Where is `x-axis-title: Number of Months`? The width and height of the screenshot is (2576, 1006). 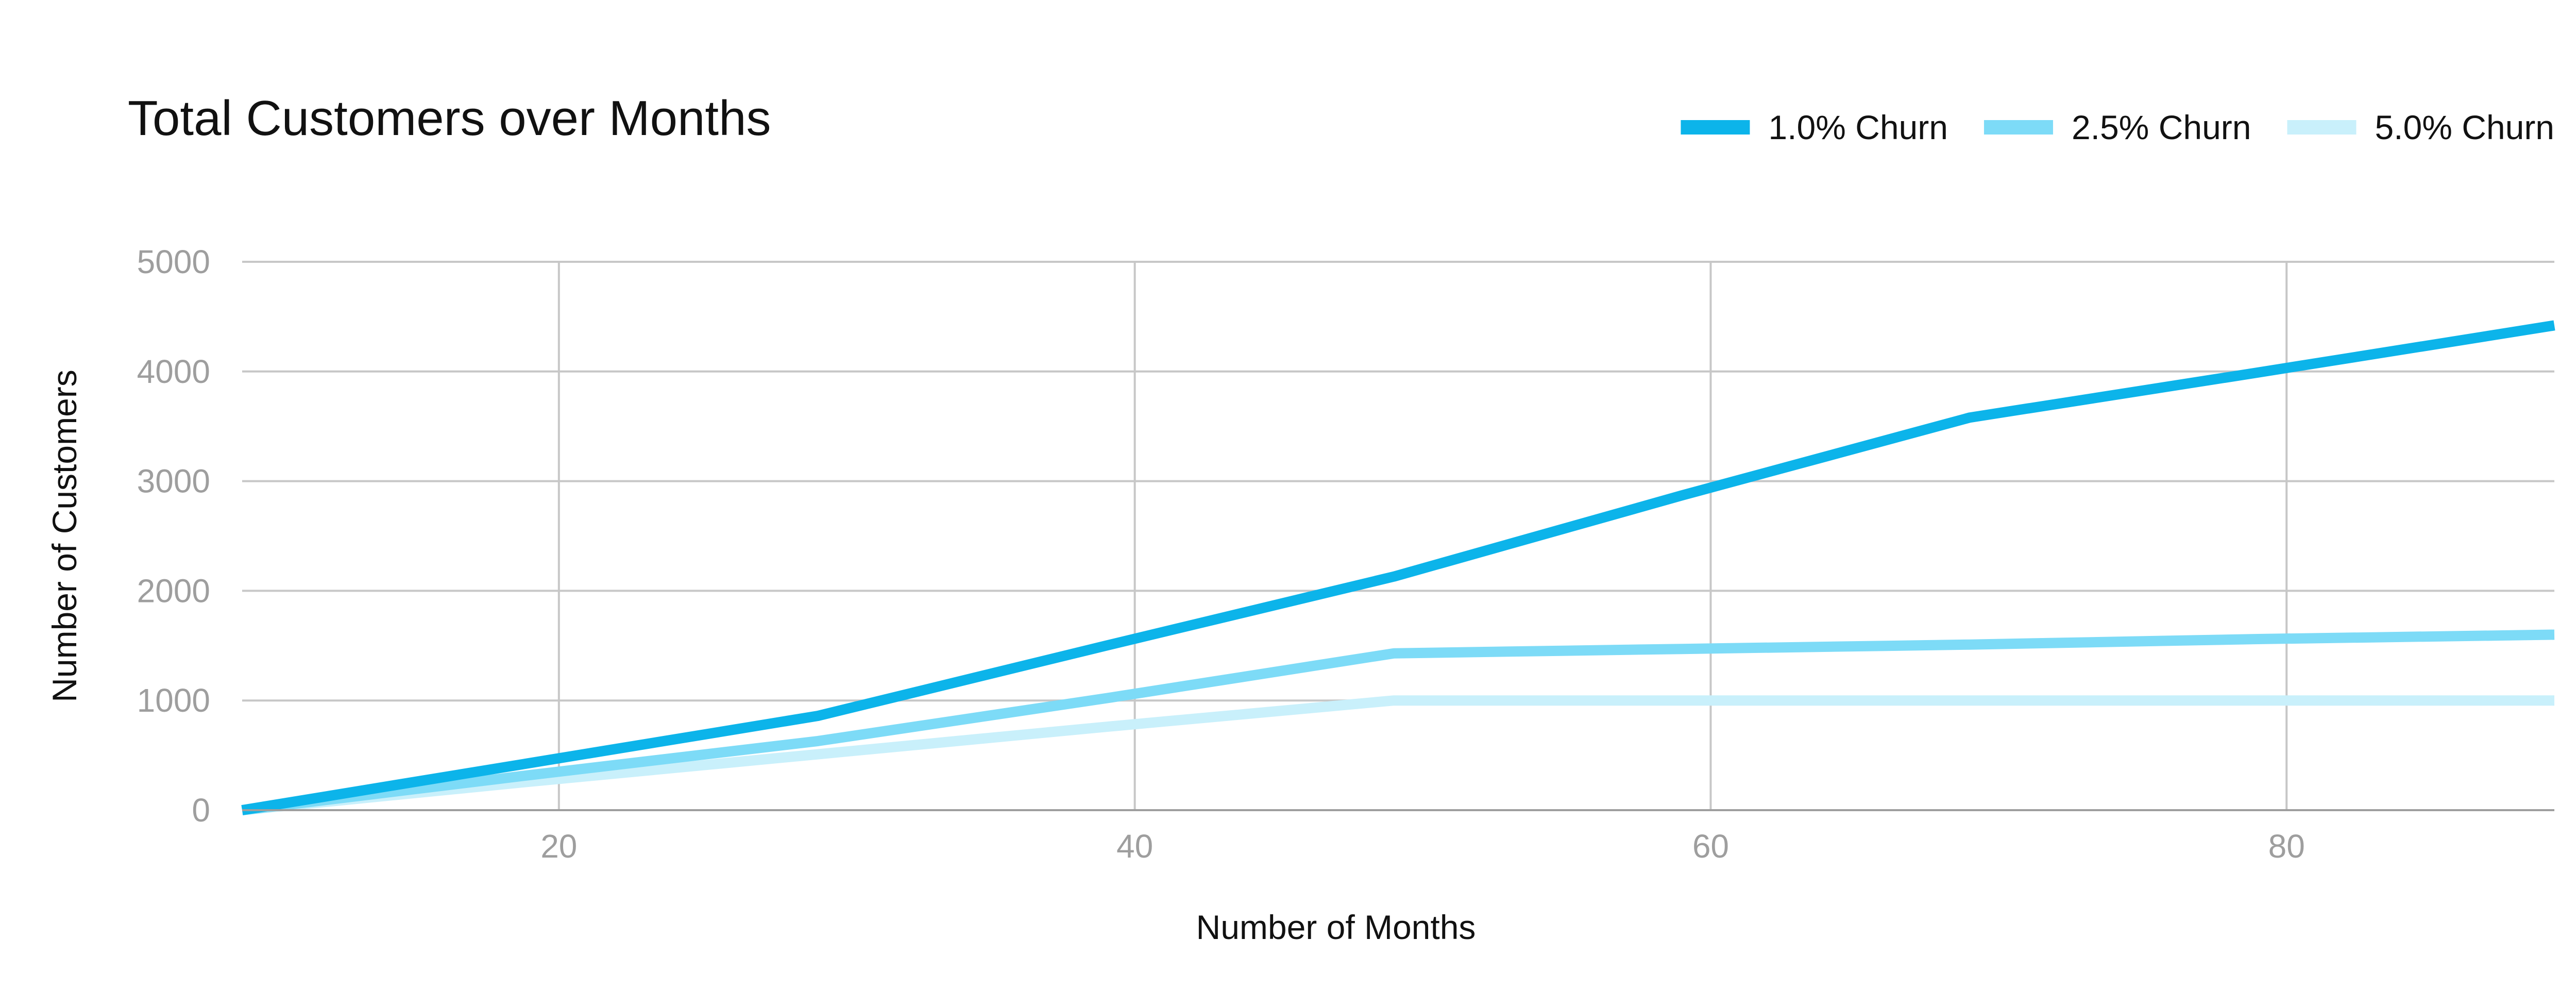
x-axis-title: Number of Months is located at coordinates (1336, 927).